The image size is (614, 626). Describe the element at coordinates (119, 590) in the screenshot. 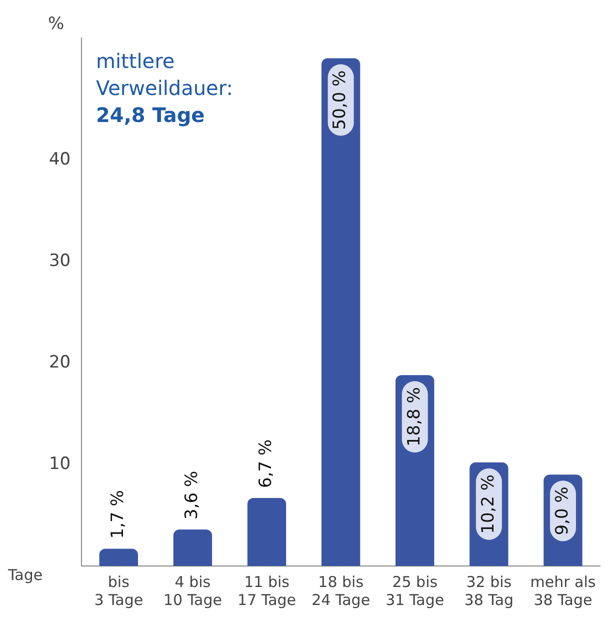

I see `x-tick-label: bis 3 Tage` at that location.